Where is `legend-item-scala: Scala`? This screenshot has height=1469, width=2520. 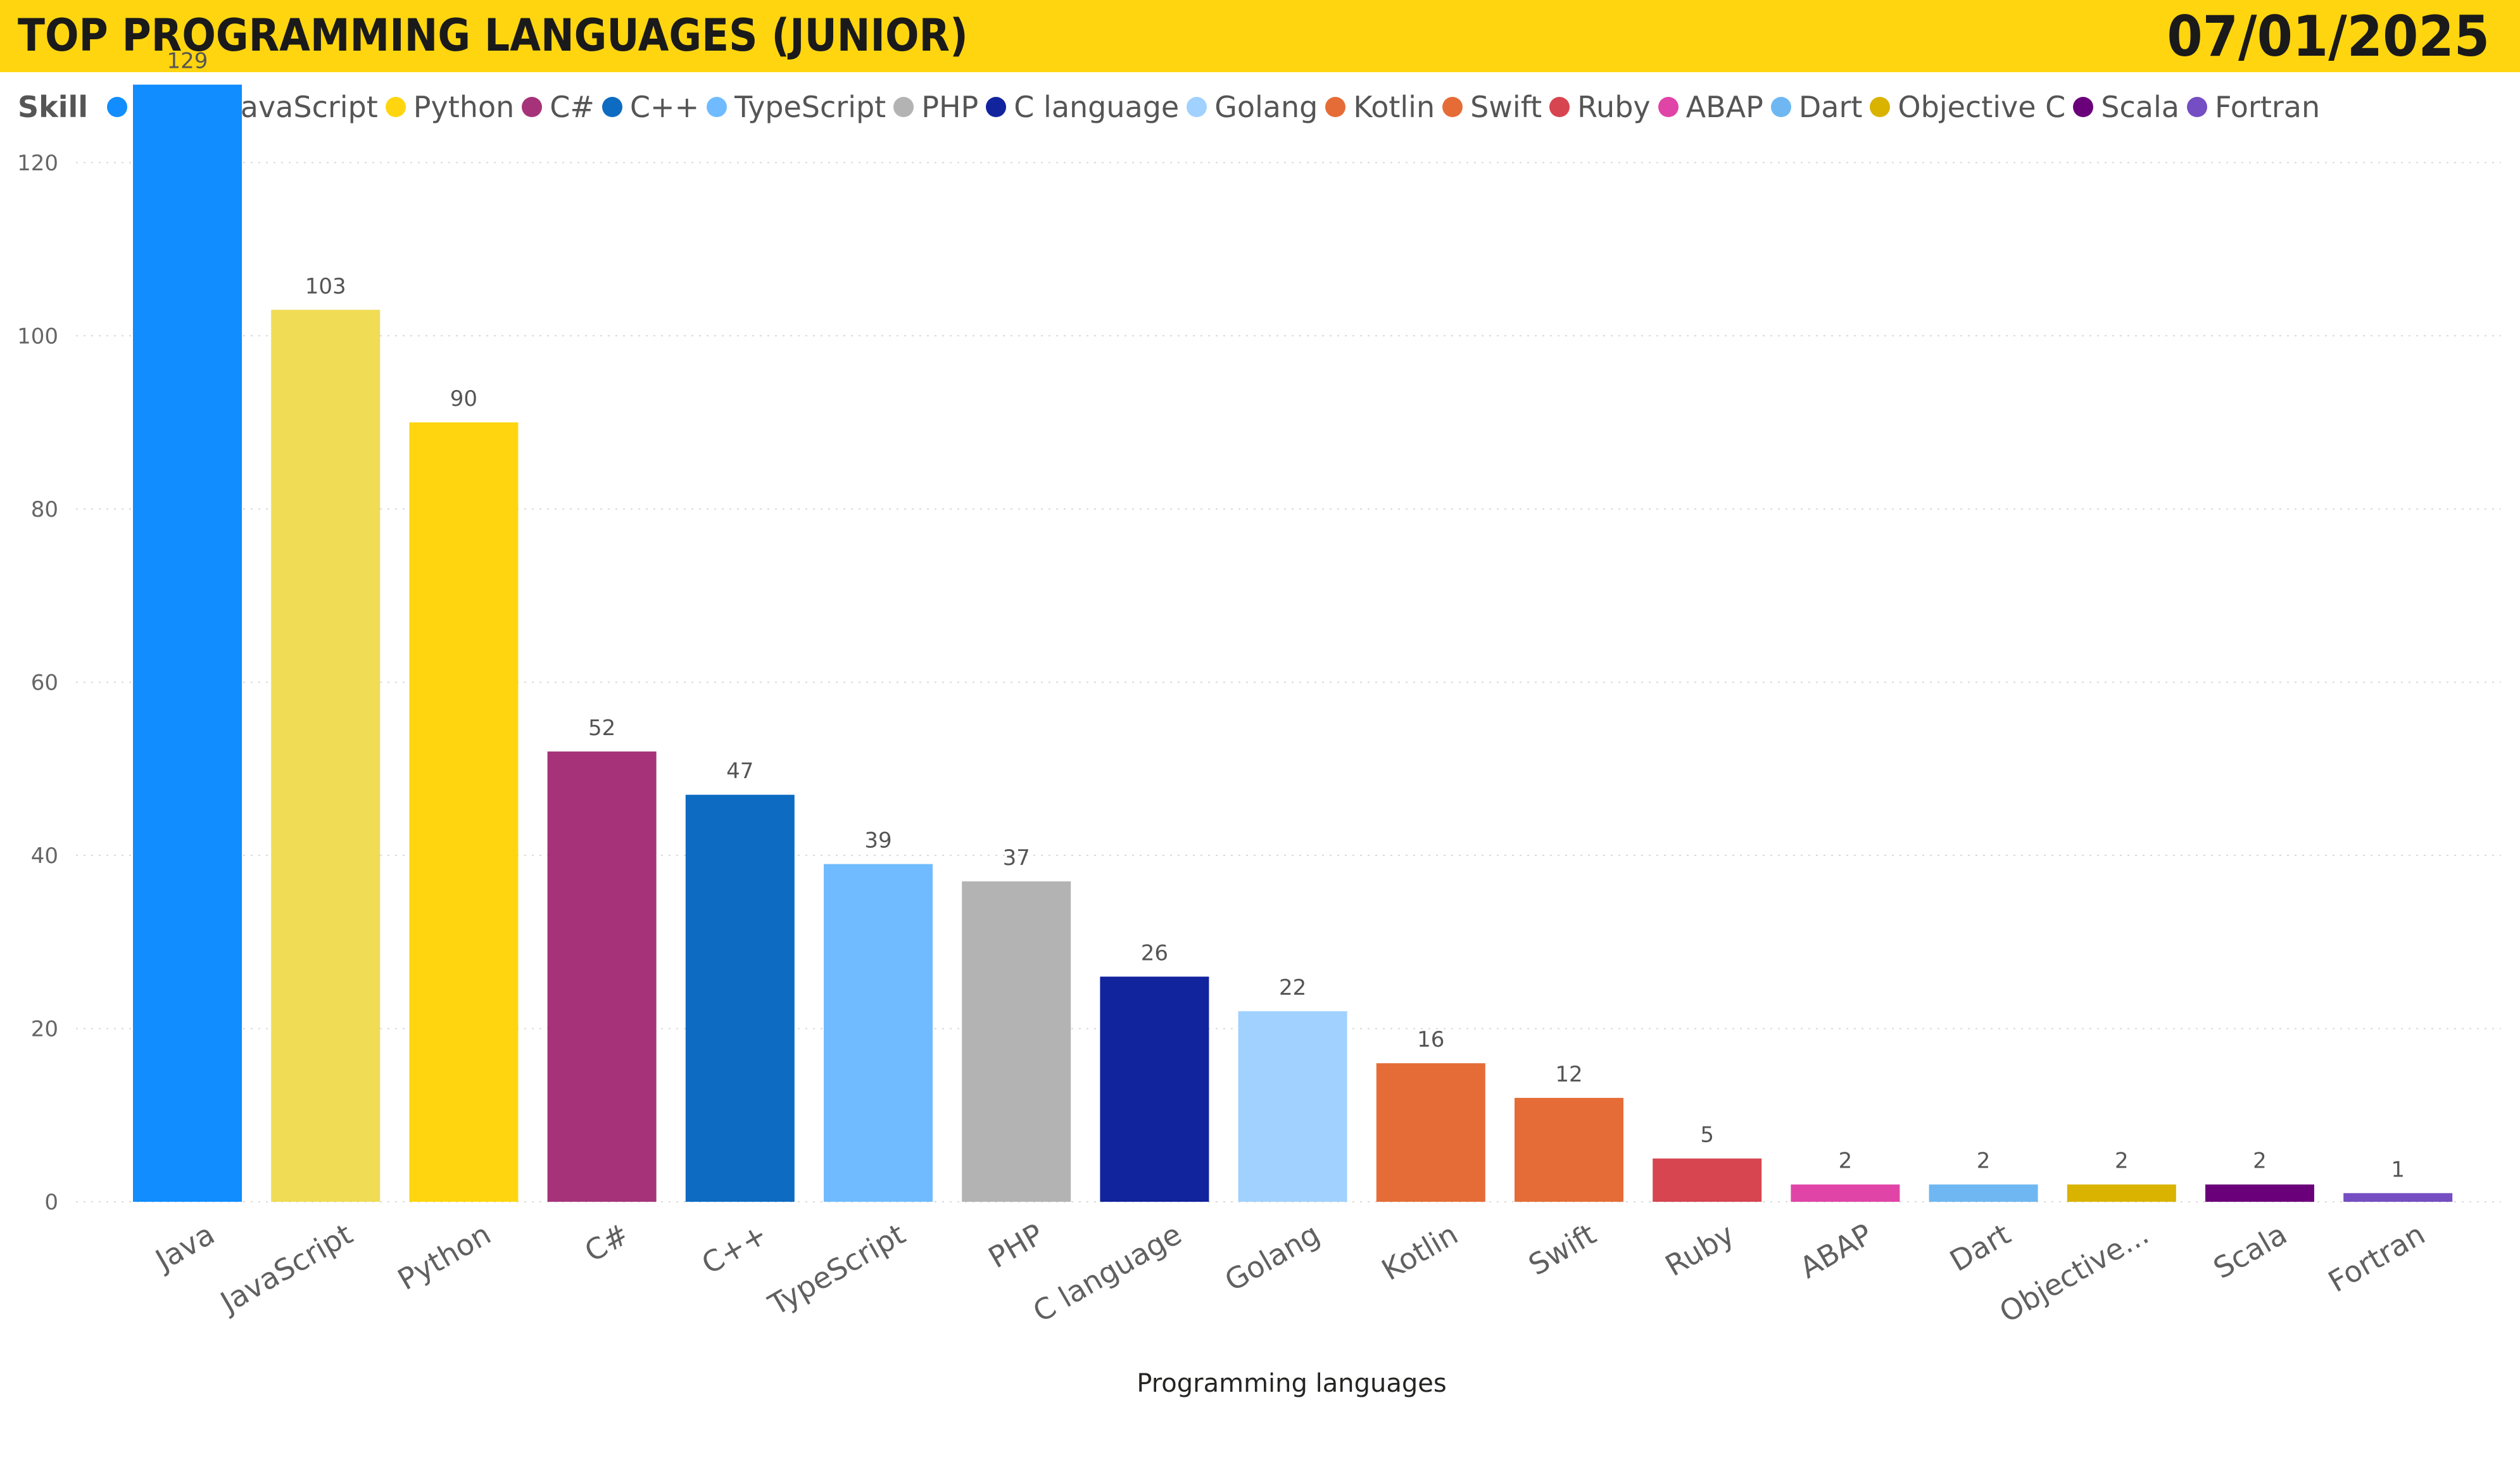 legend-item-scala: Scala is located at coordinates (2126, 107).